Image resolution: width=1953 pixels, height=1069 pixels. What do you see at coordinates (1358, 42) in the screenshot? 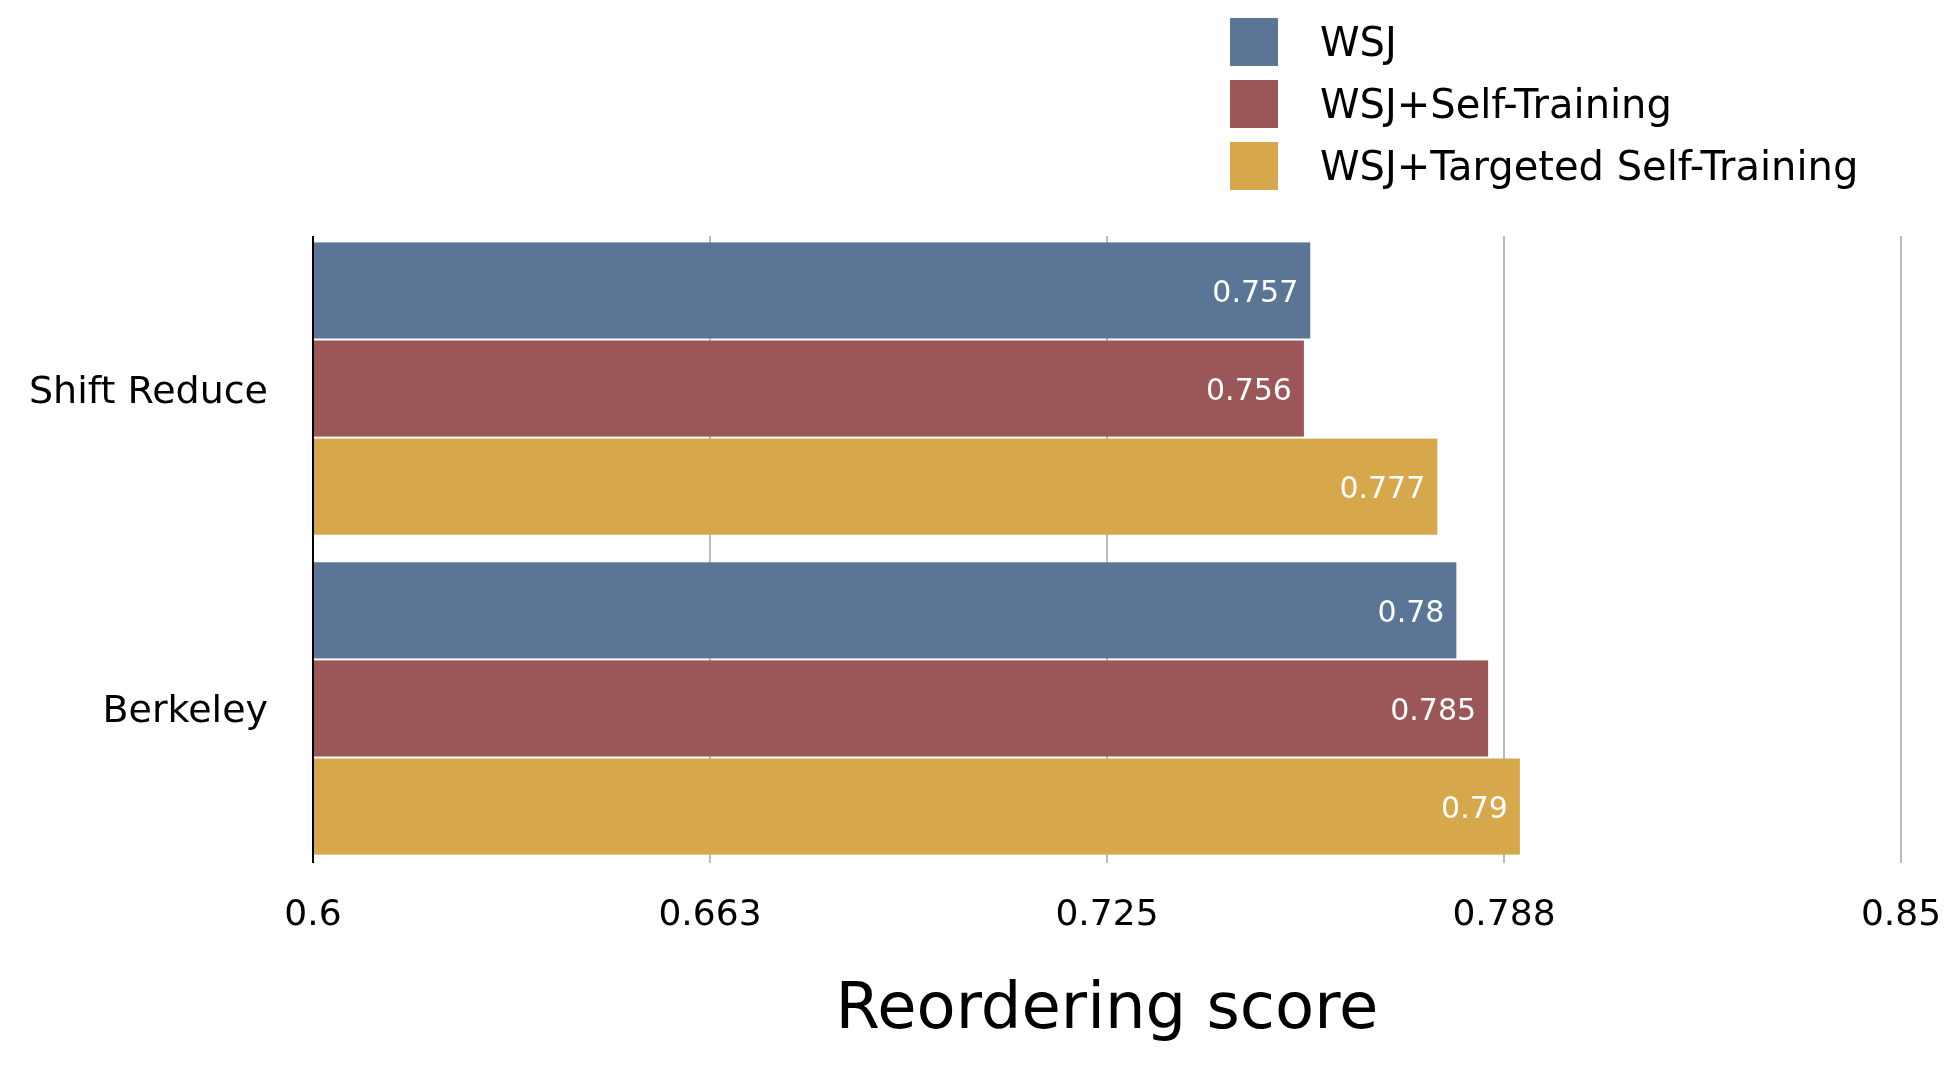
I see `legend-label: WSJ` at bounding box center [1358, 42].